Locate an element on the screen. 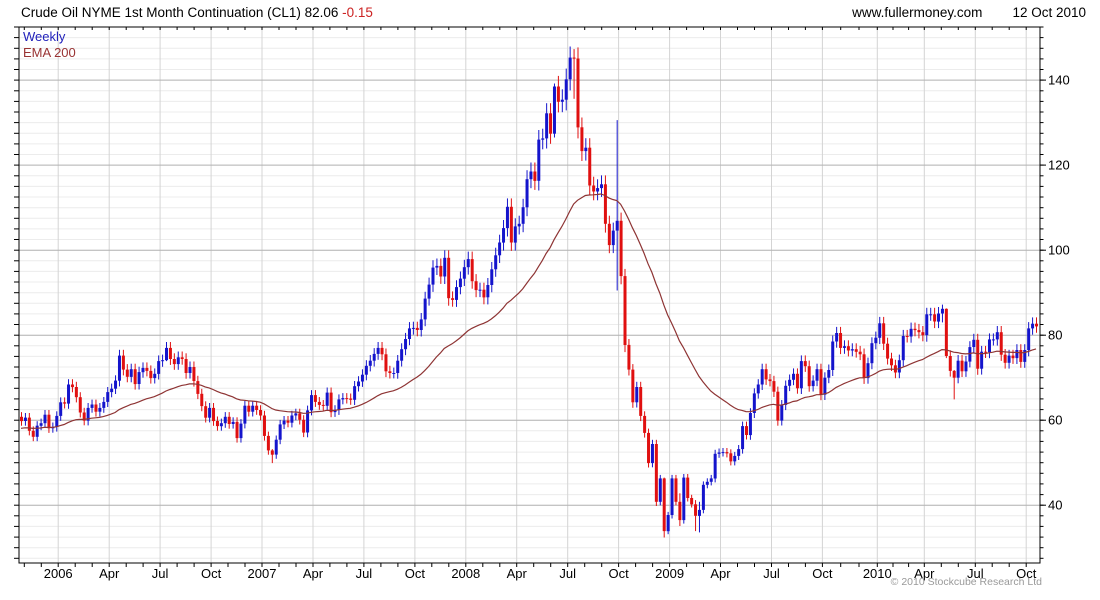 The width and height of the screenshot is (1100, 600). x-axis-tick-label: 2008 is located at coordinates (465, 573).